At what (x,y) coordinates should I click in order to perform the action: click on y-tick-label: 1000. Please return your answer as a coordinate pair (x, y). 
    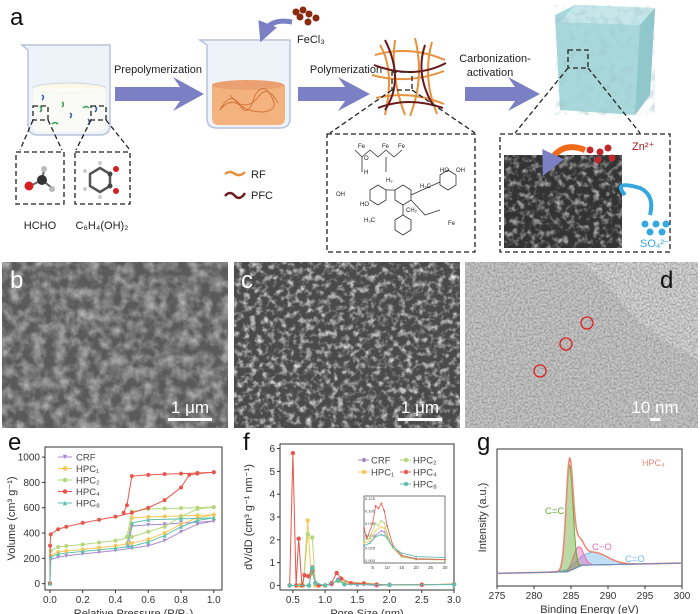
    Looking at the image, I should click on (29, 458).